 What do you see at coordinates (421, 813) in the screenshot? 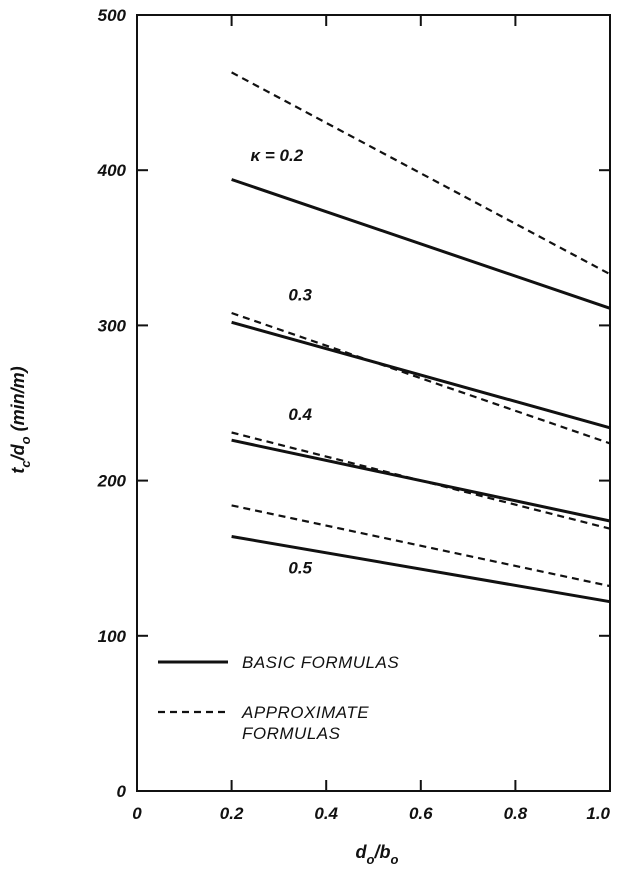
I see `x-tick-label: 0.6` at bounding box center [421, 813].